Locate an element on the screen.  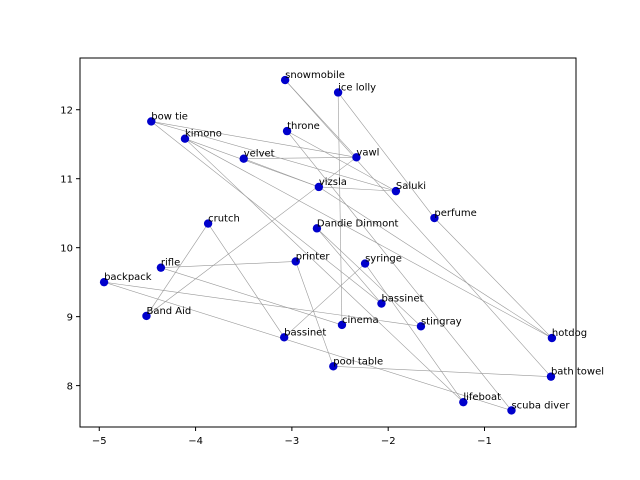
point-label: printer is located at coordinates (313, 256).